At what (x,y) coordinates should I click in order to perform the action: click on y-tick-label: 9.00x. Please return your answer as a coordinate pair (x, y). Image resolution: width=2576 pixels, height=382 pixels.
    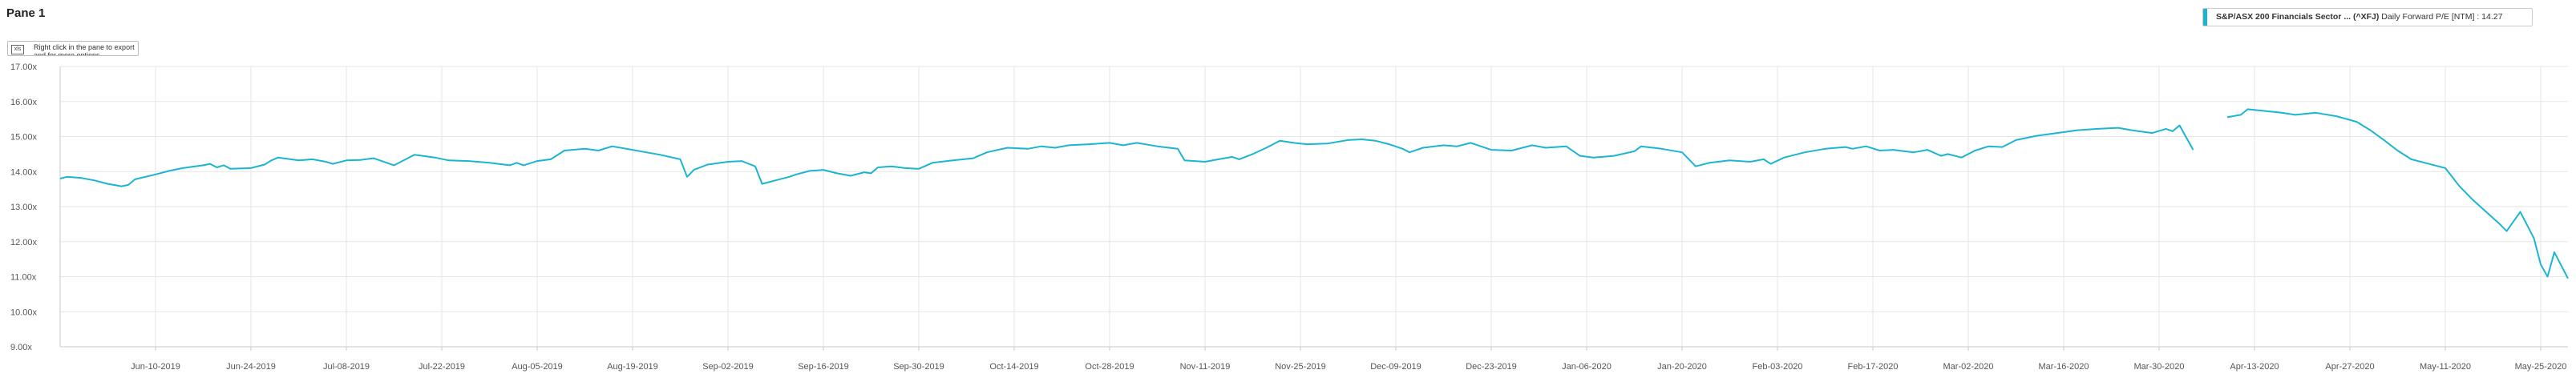
    Looking at the image, I should click on (21, 347).